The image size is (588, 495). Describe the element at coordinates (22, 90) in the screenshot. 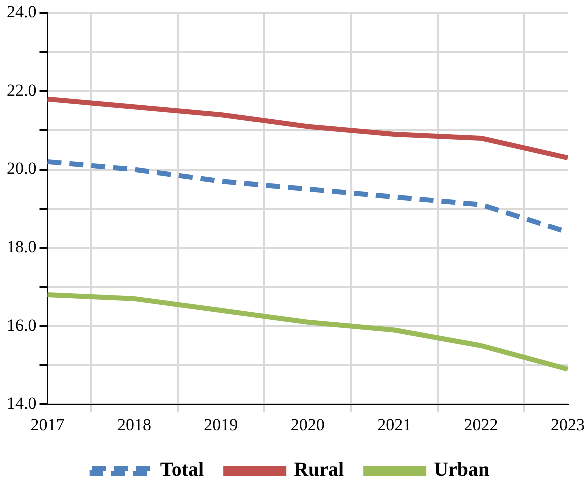

I see `y-tick-label: 22.0` at that location.